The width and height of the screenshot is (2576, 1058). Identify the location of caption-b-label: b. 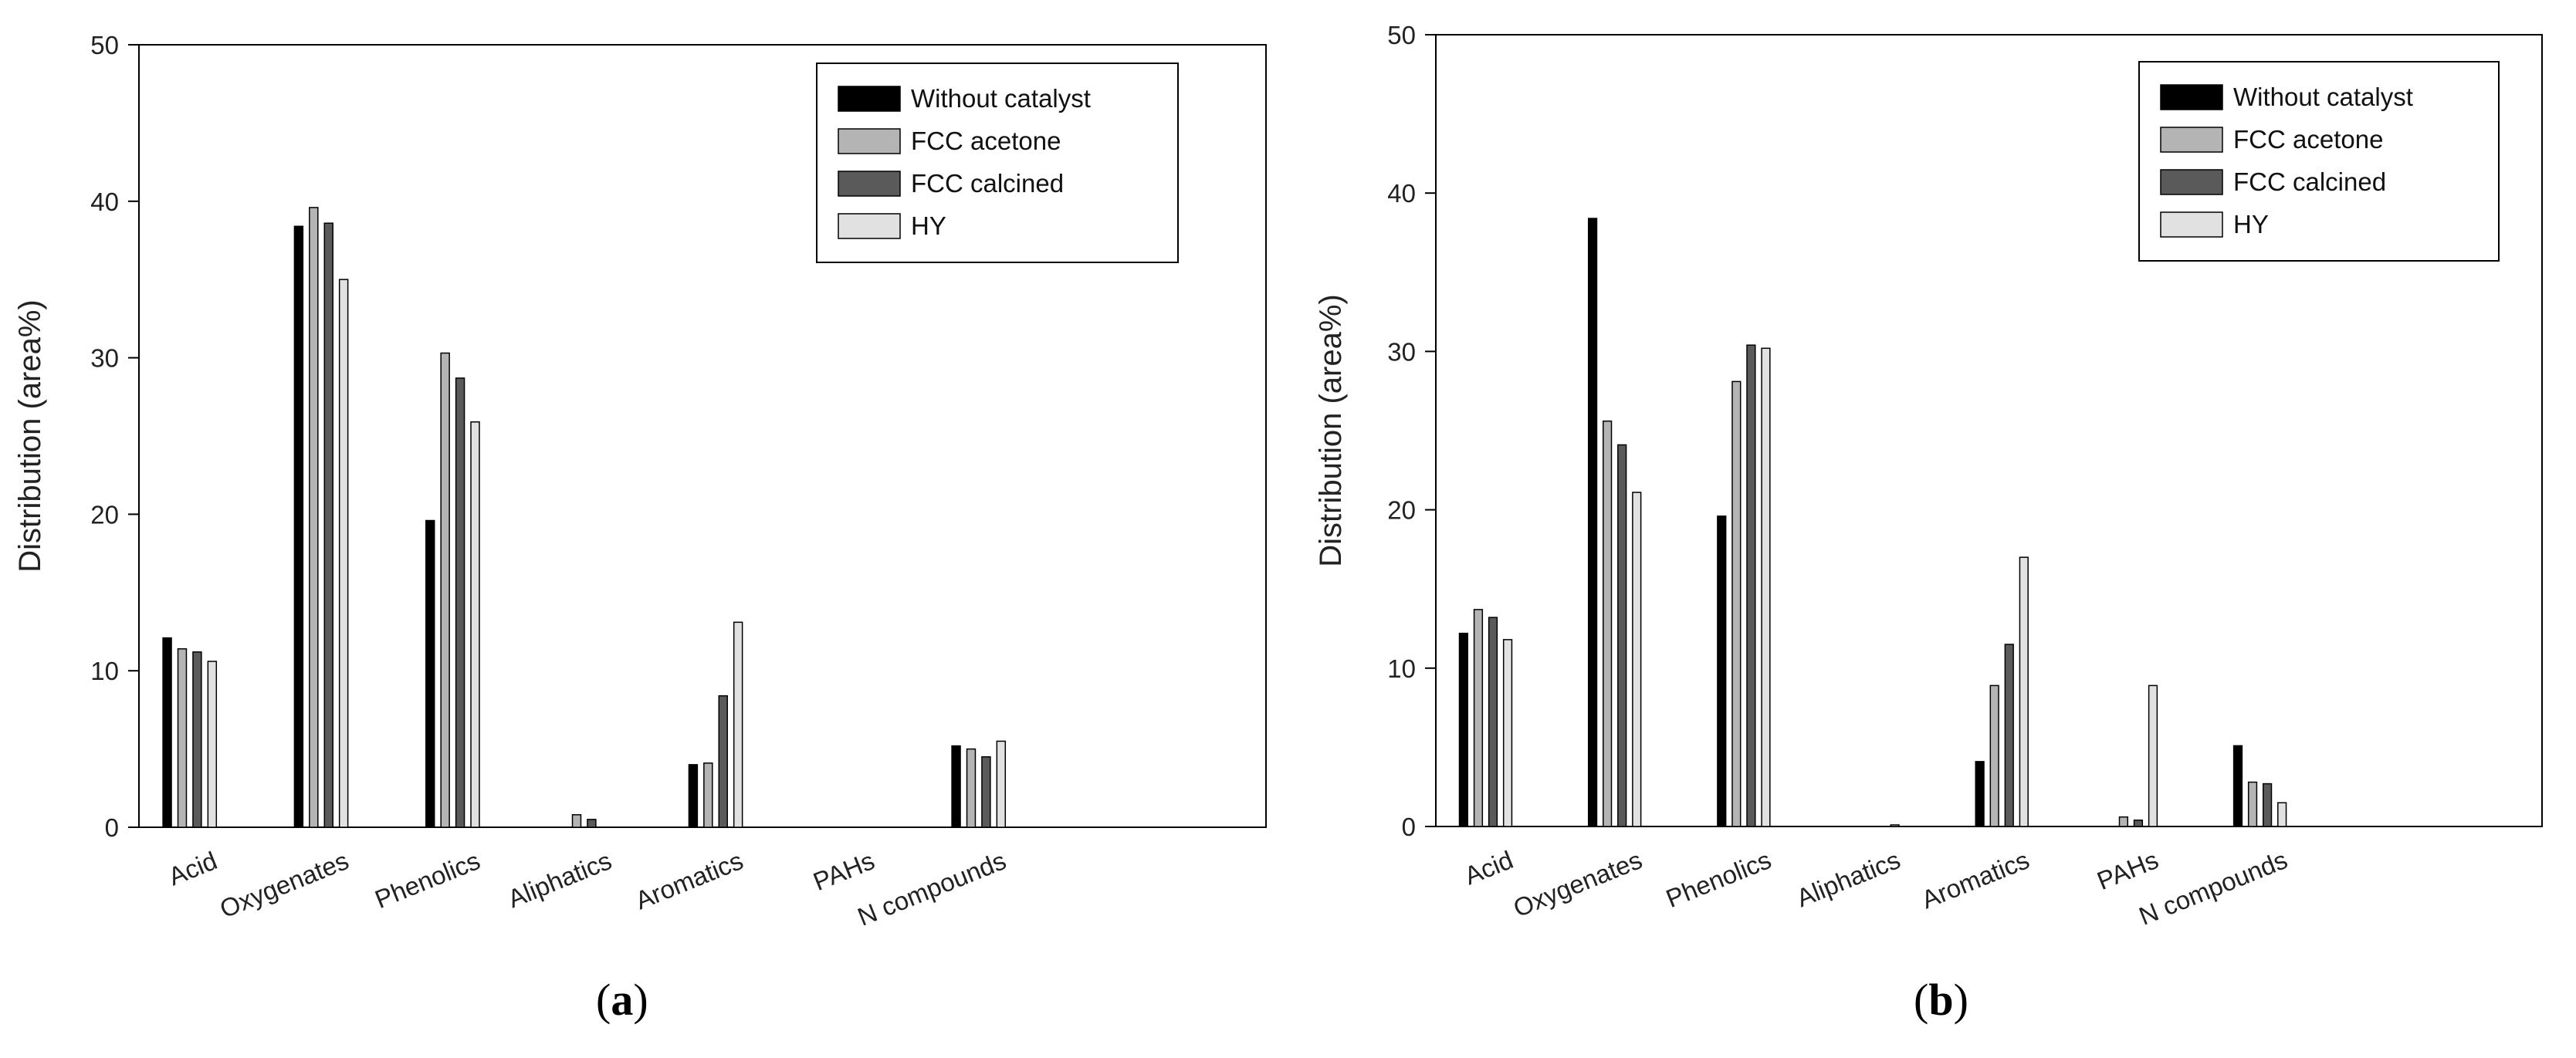
(1941, 1000).